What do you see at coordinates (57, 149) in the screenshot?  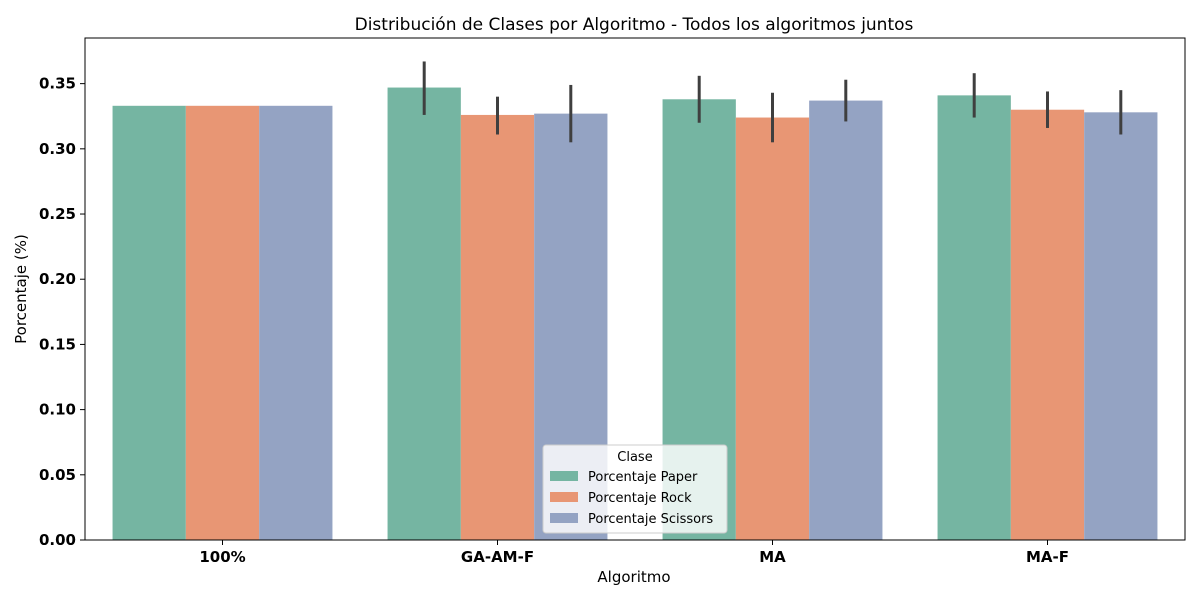 I see `y-tick-label: 0.30` at bounding box center [57, 149].